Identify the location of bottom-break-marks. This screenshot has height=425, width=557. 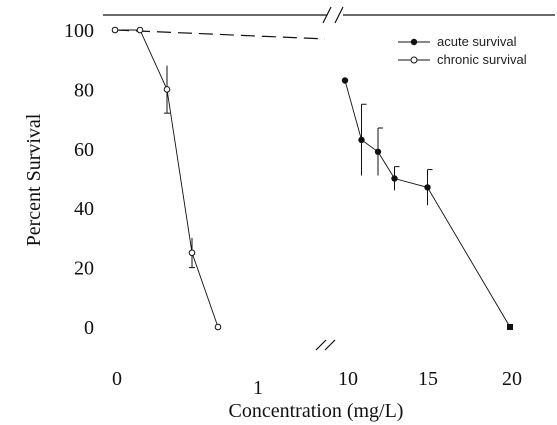
(325, 345).